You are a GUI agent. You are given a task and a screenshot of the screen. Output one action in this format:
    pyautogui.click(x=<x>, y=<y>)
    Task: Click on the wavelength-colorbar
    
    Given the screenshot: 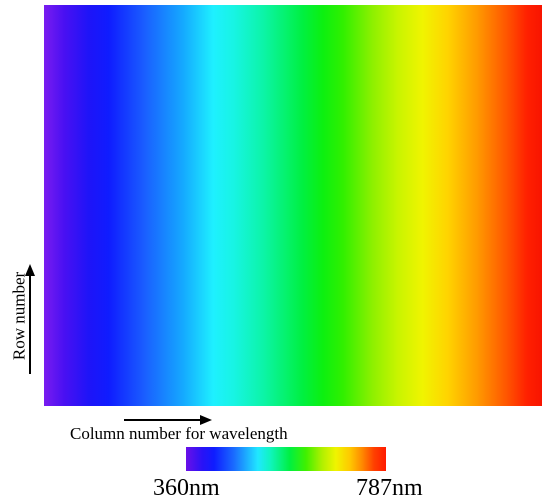 What is the action you would take?
    pyautogui.click(x=286, y=459)
    